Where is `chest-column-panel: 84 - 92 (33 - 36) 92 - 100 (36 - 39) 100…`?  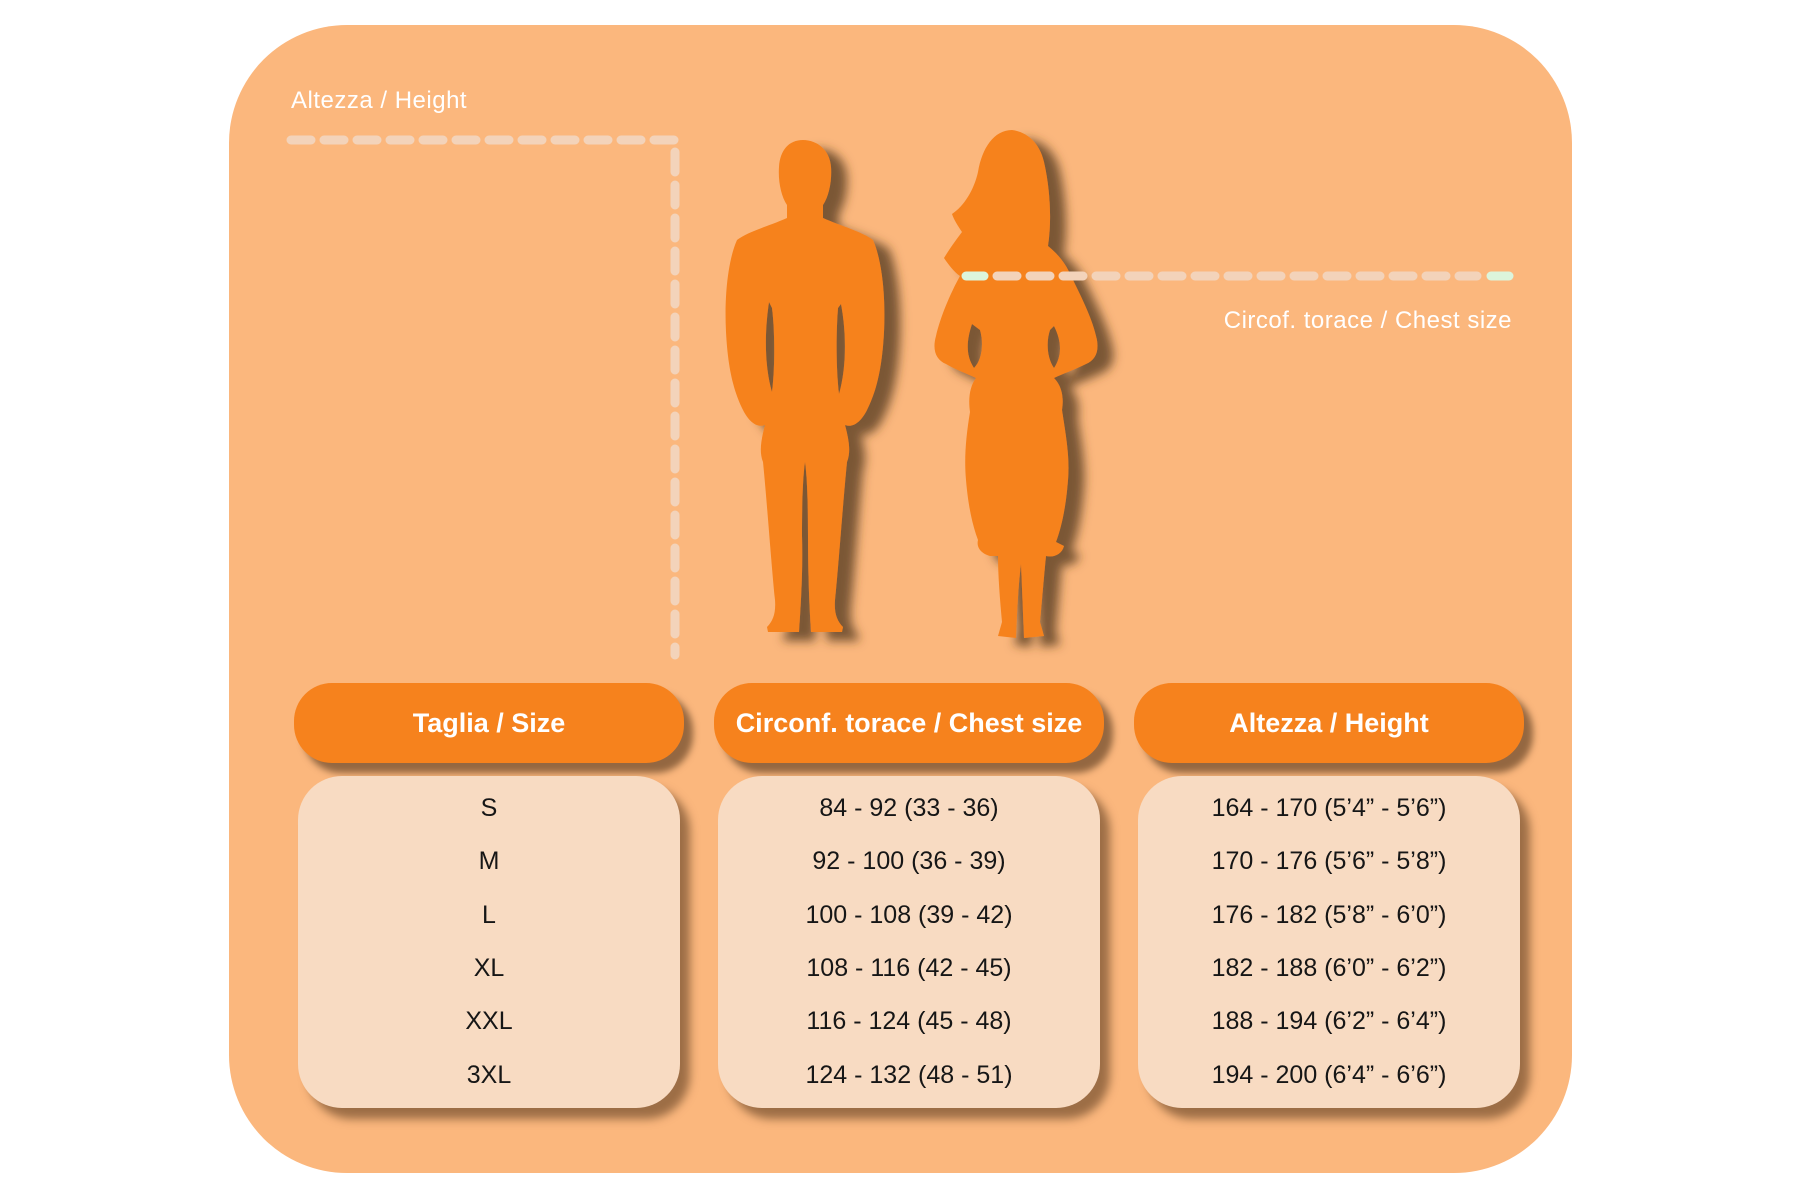
chest-column-panel: 84 - 92 (33 - 36) 92 - 100 (36 - 39) 100… is located at coordinates (909, 942).